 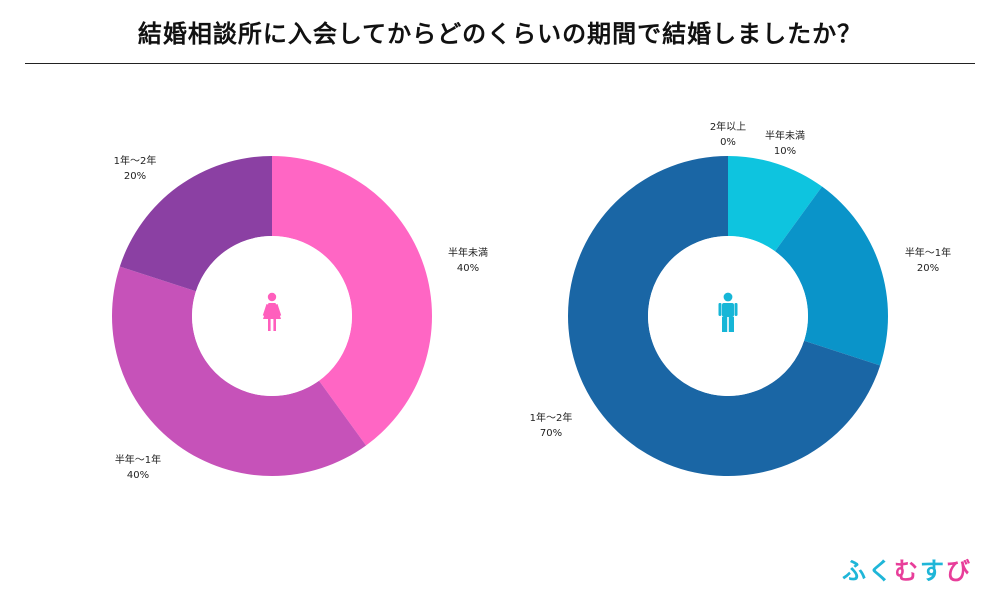 I want to click on slice-percent: 10%, so click(x=785, y=151).